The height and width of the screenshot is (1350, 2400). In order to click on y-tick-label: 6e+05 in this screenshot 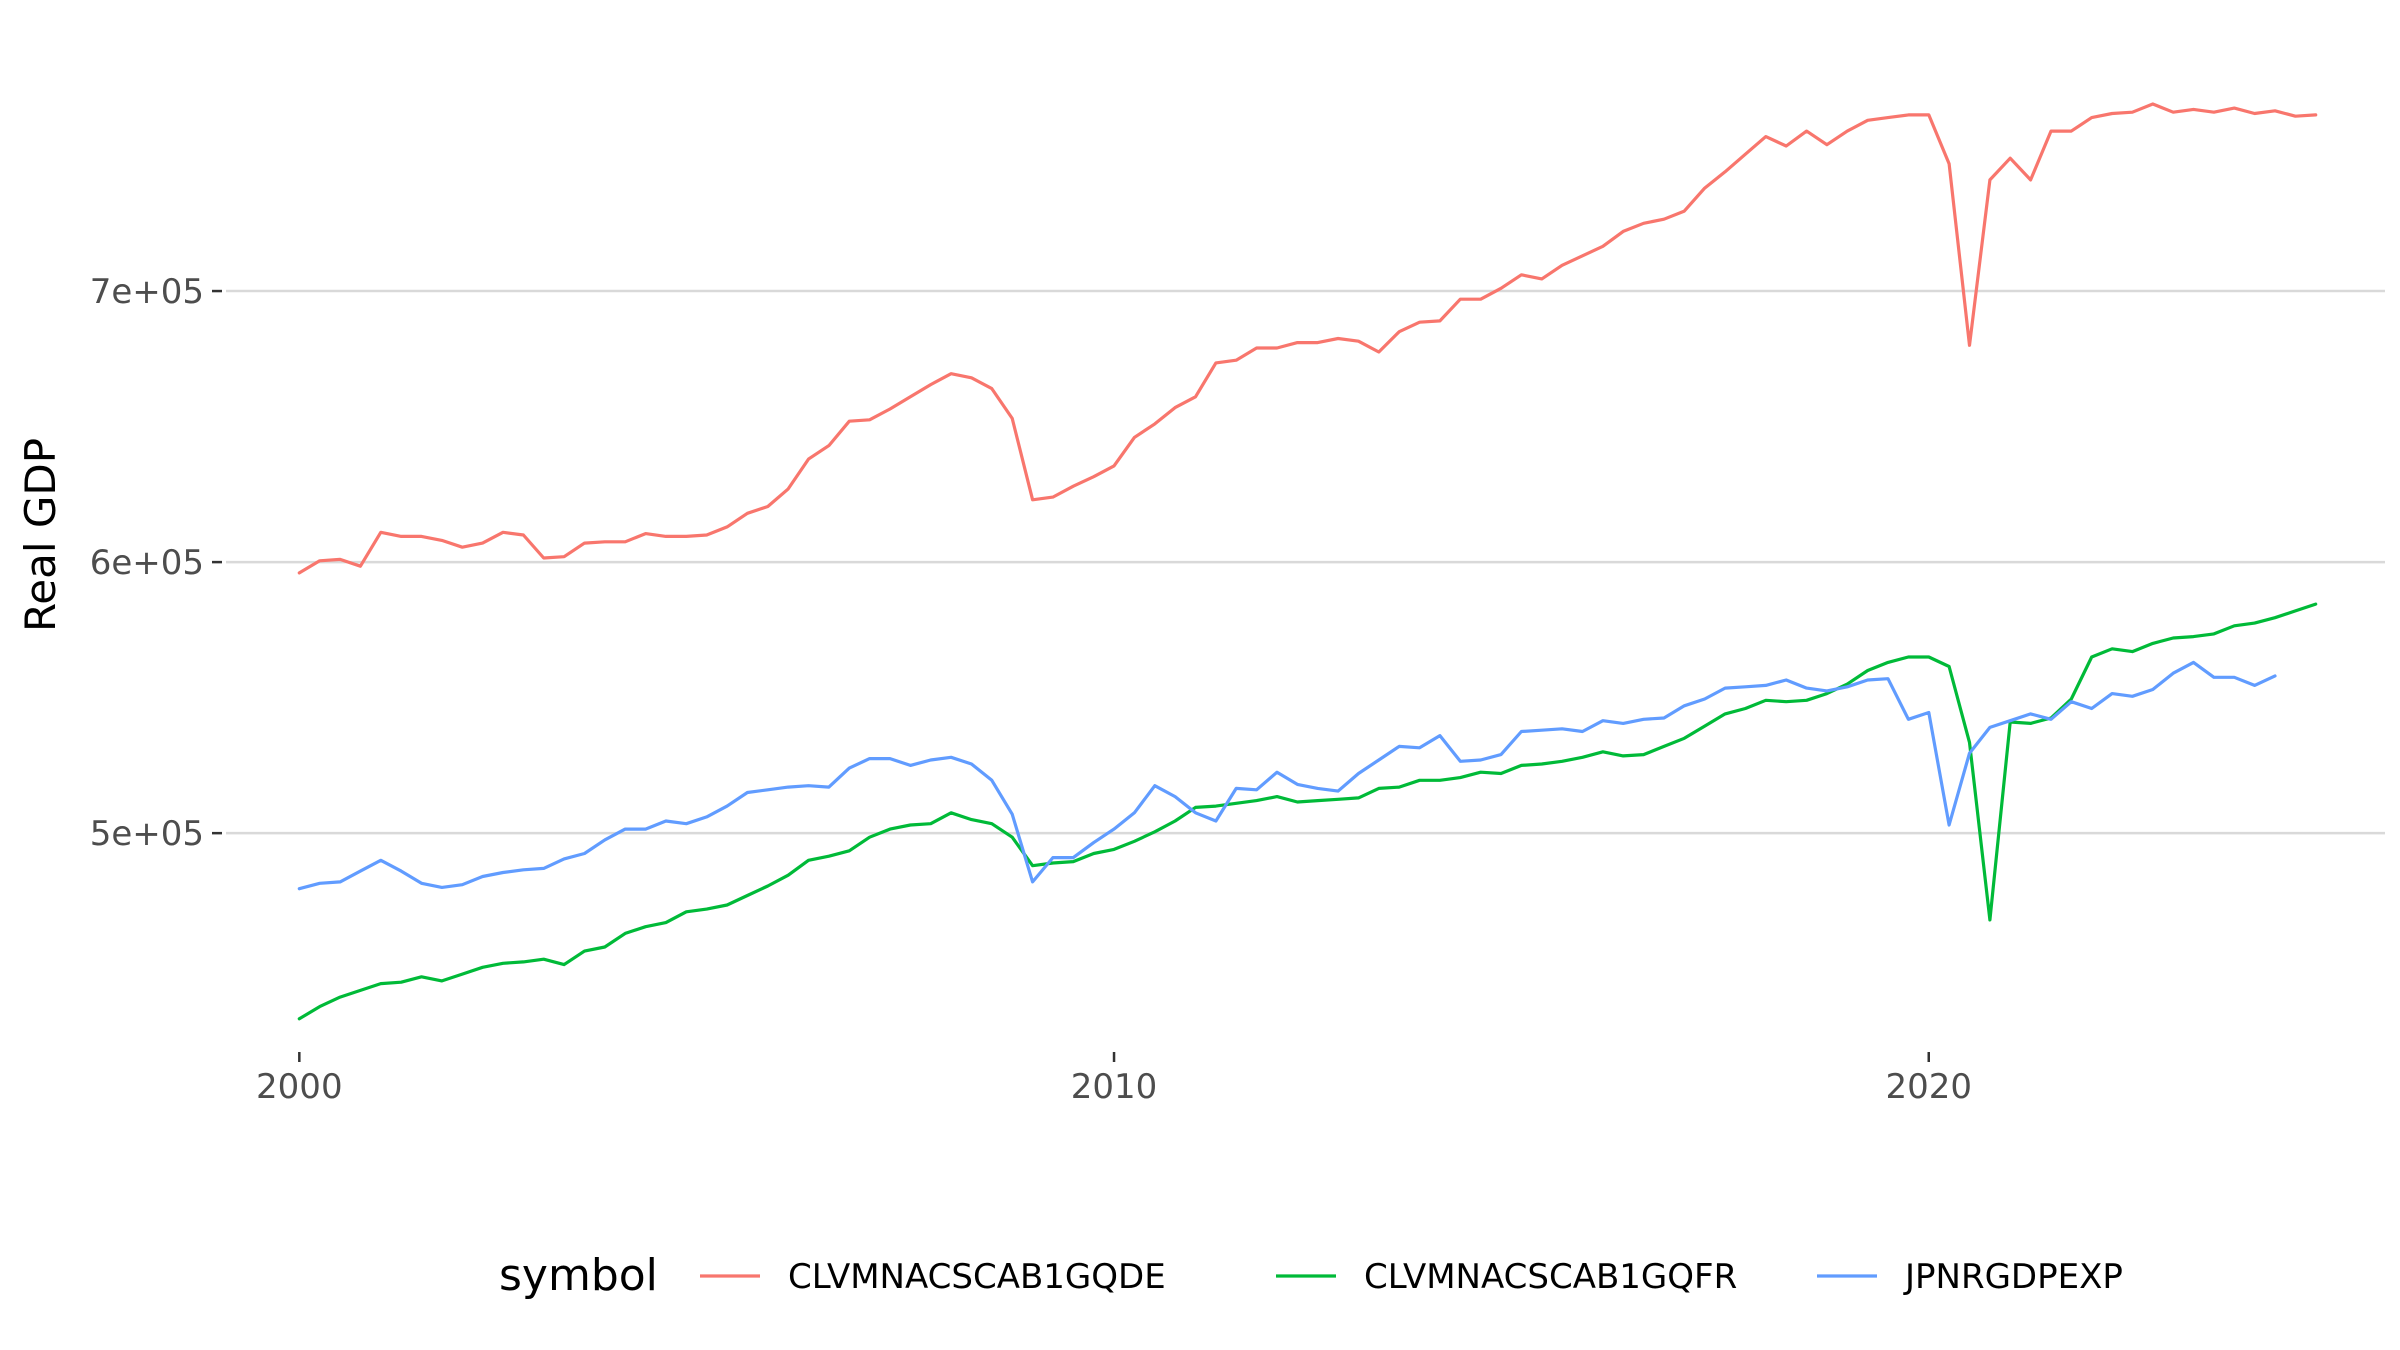, I will do `click(147, 563)`.